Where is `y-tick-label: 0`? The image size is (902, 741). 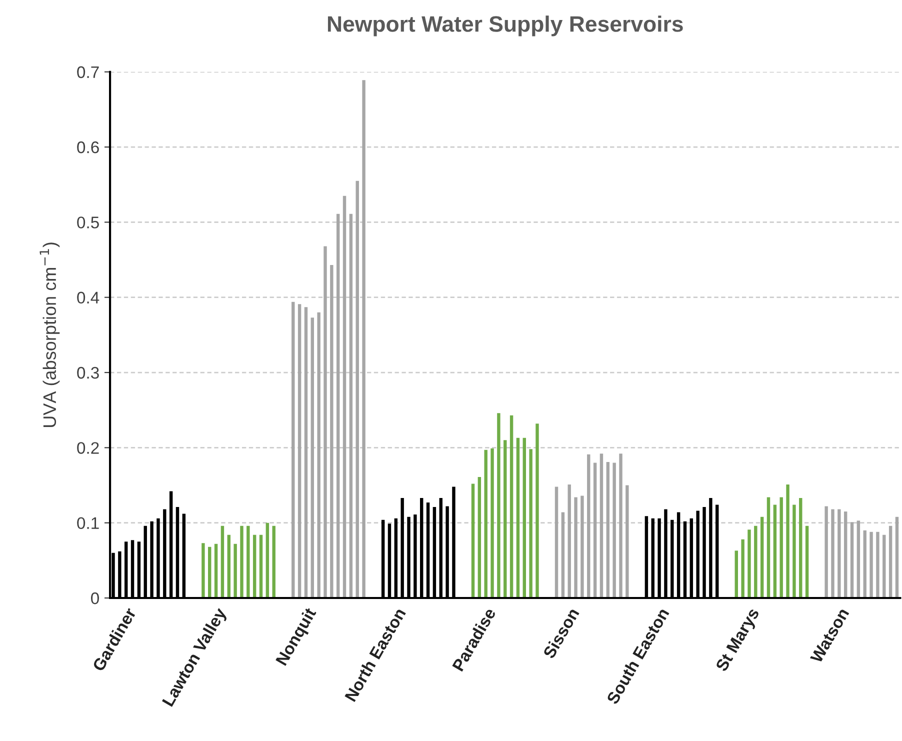 y-tick-label: 0 is located at coordinates (95, 598).